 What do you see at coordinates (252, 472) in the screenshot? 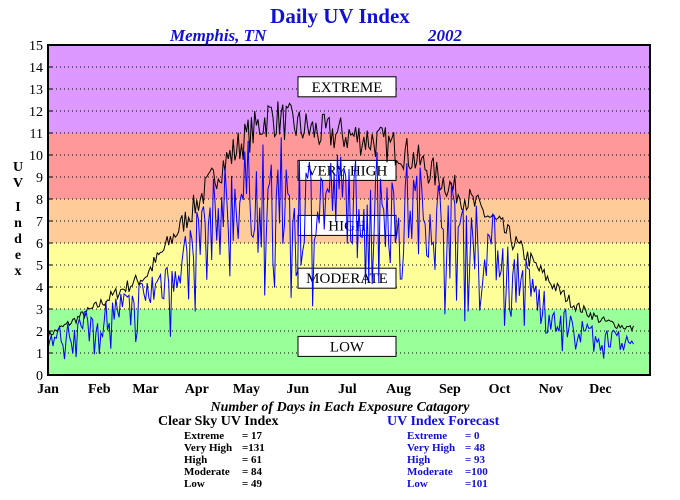
I see `clear-sky-row-value: = 84` at bounding box center [252, 472].